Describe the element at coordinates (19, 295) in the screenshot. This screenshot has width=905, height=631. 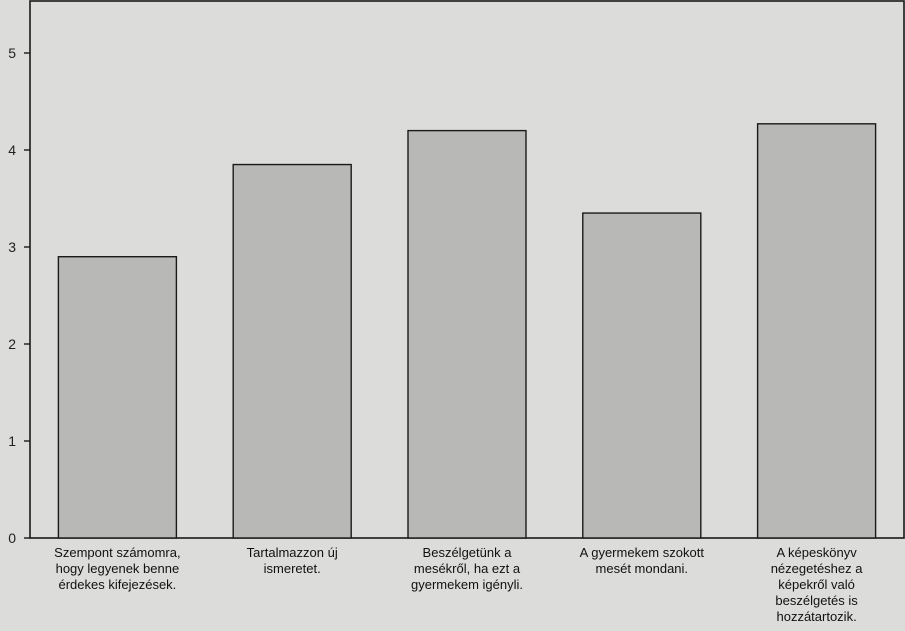
I see `y-axis: 0 1 2 3 4 5` at that location.